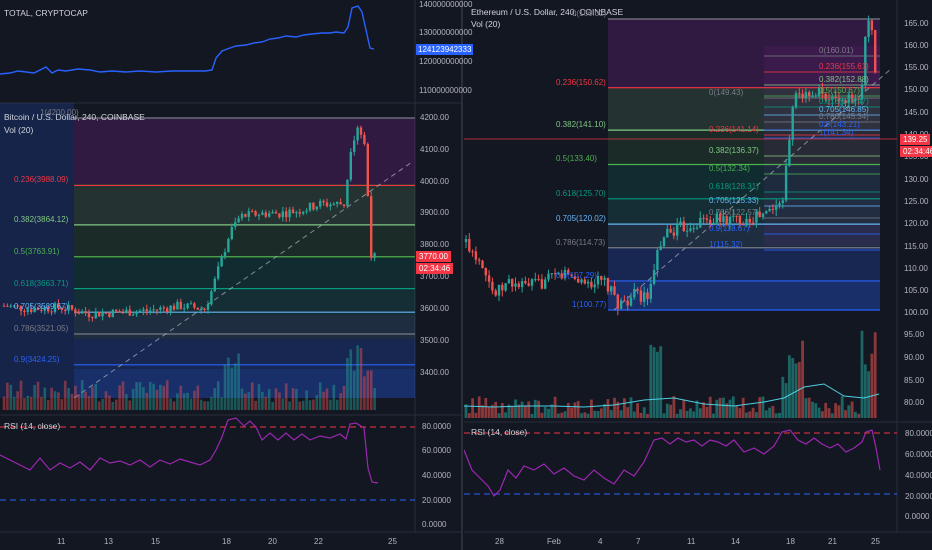  I want to click on eth-rsi-line, so click(672, 463).